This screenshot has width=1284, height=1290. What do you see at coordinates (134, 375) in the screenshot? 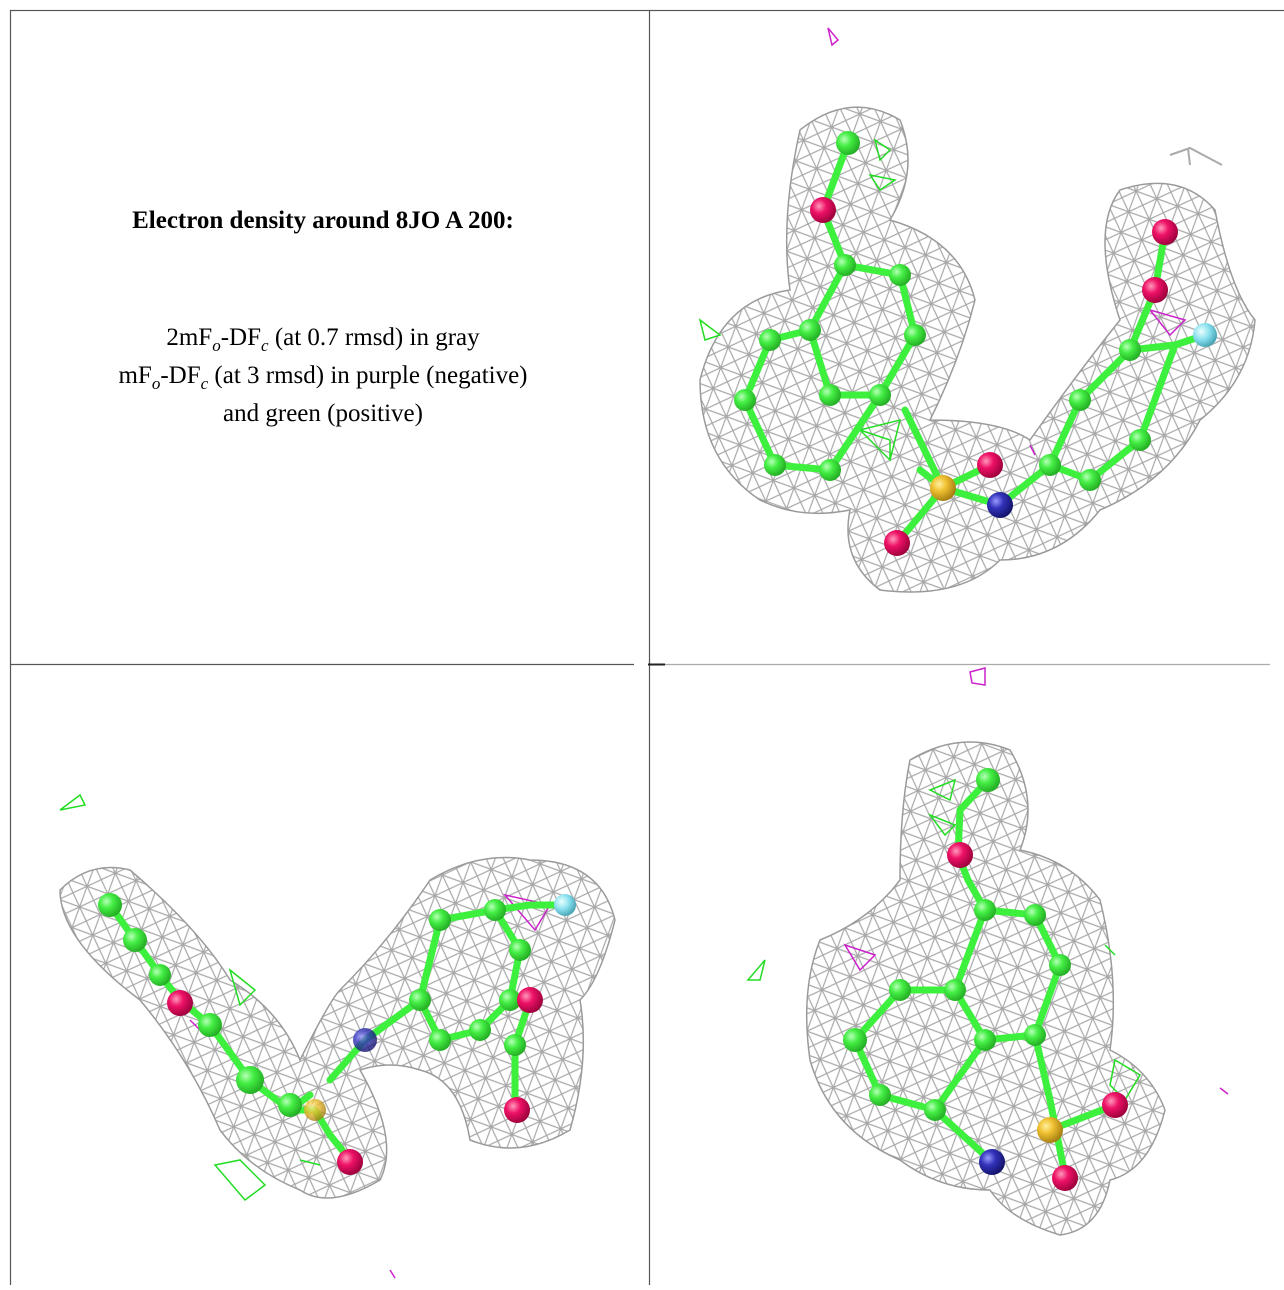
I see `text: mF` at bounding box center [134, 375].